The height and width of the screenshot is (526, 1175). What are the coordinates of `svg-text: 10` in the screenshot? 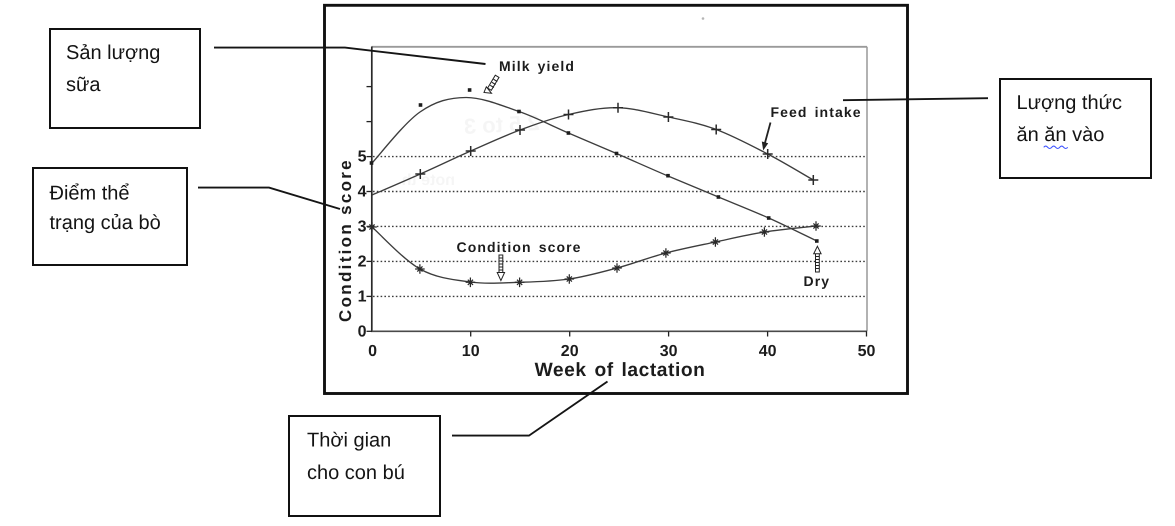 It's located at (471, 351).